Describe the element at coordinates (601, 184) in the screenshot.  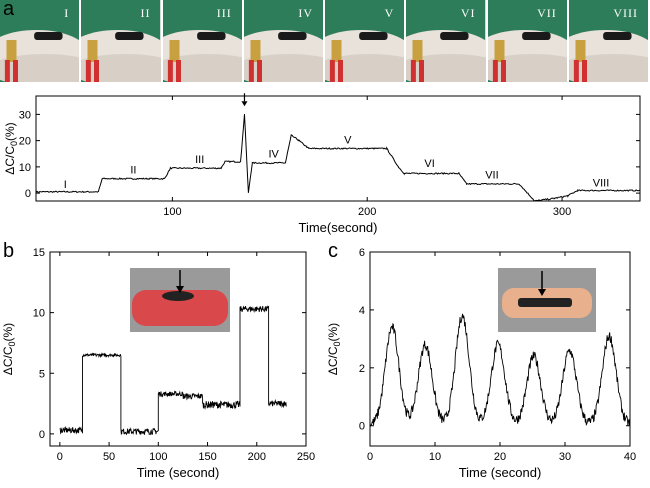
I see `region-label-8: VIII` at that location.